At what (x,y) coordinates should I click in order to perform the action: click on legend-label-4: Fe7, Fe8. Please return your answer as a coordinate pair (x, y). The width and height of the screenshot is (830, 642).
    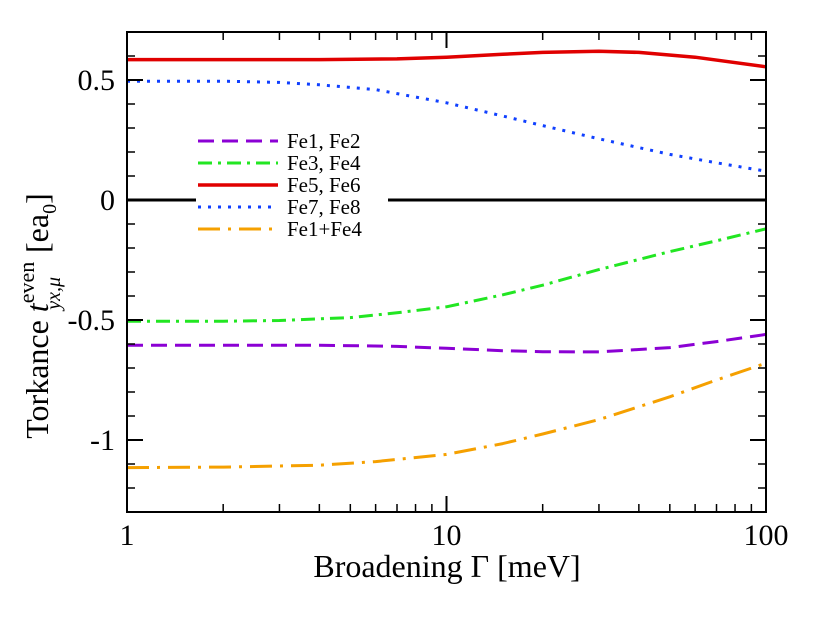
    Looking at the image, I should click on (324, 207).